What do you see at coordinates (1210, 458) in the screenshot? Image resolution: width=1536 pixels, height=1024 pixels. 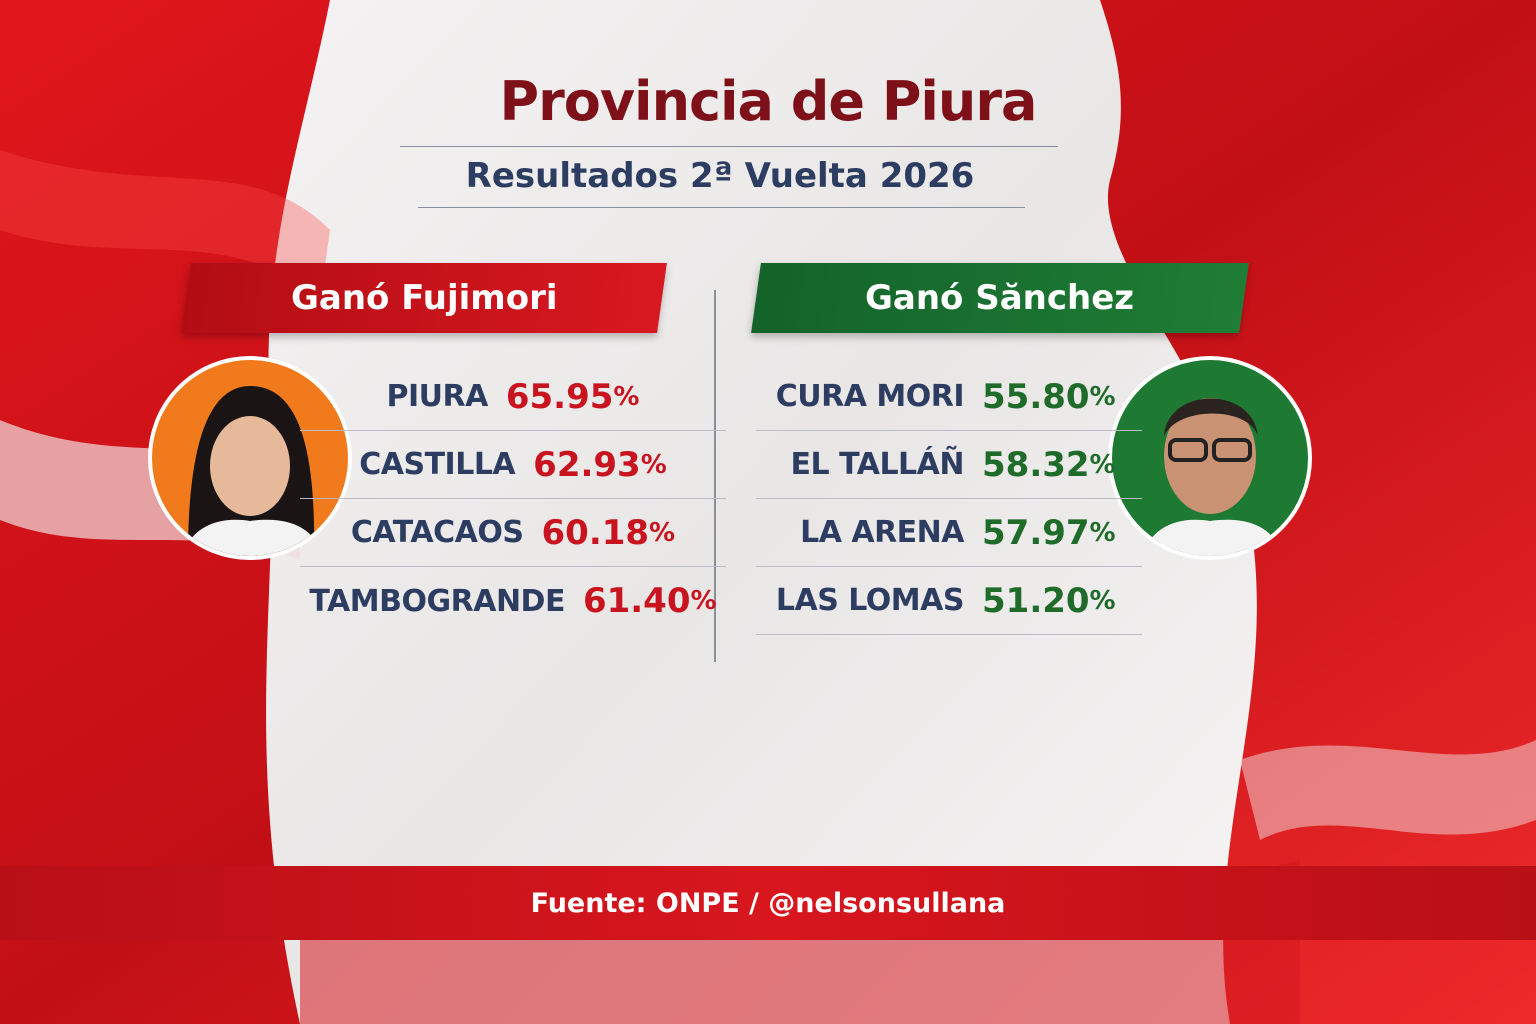 I see `sanchez-photo` at bounding box center [1210, 458].